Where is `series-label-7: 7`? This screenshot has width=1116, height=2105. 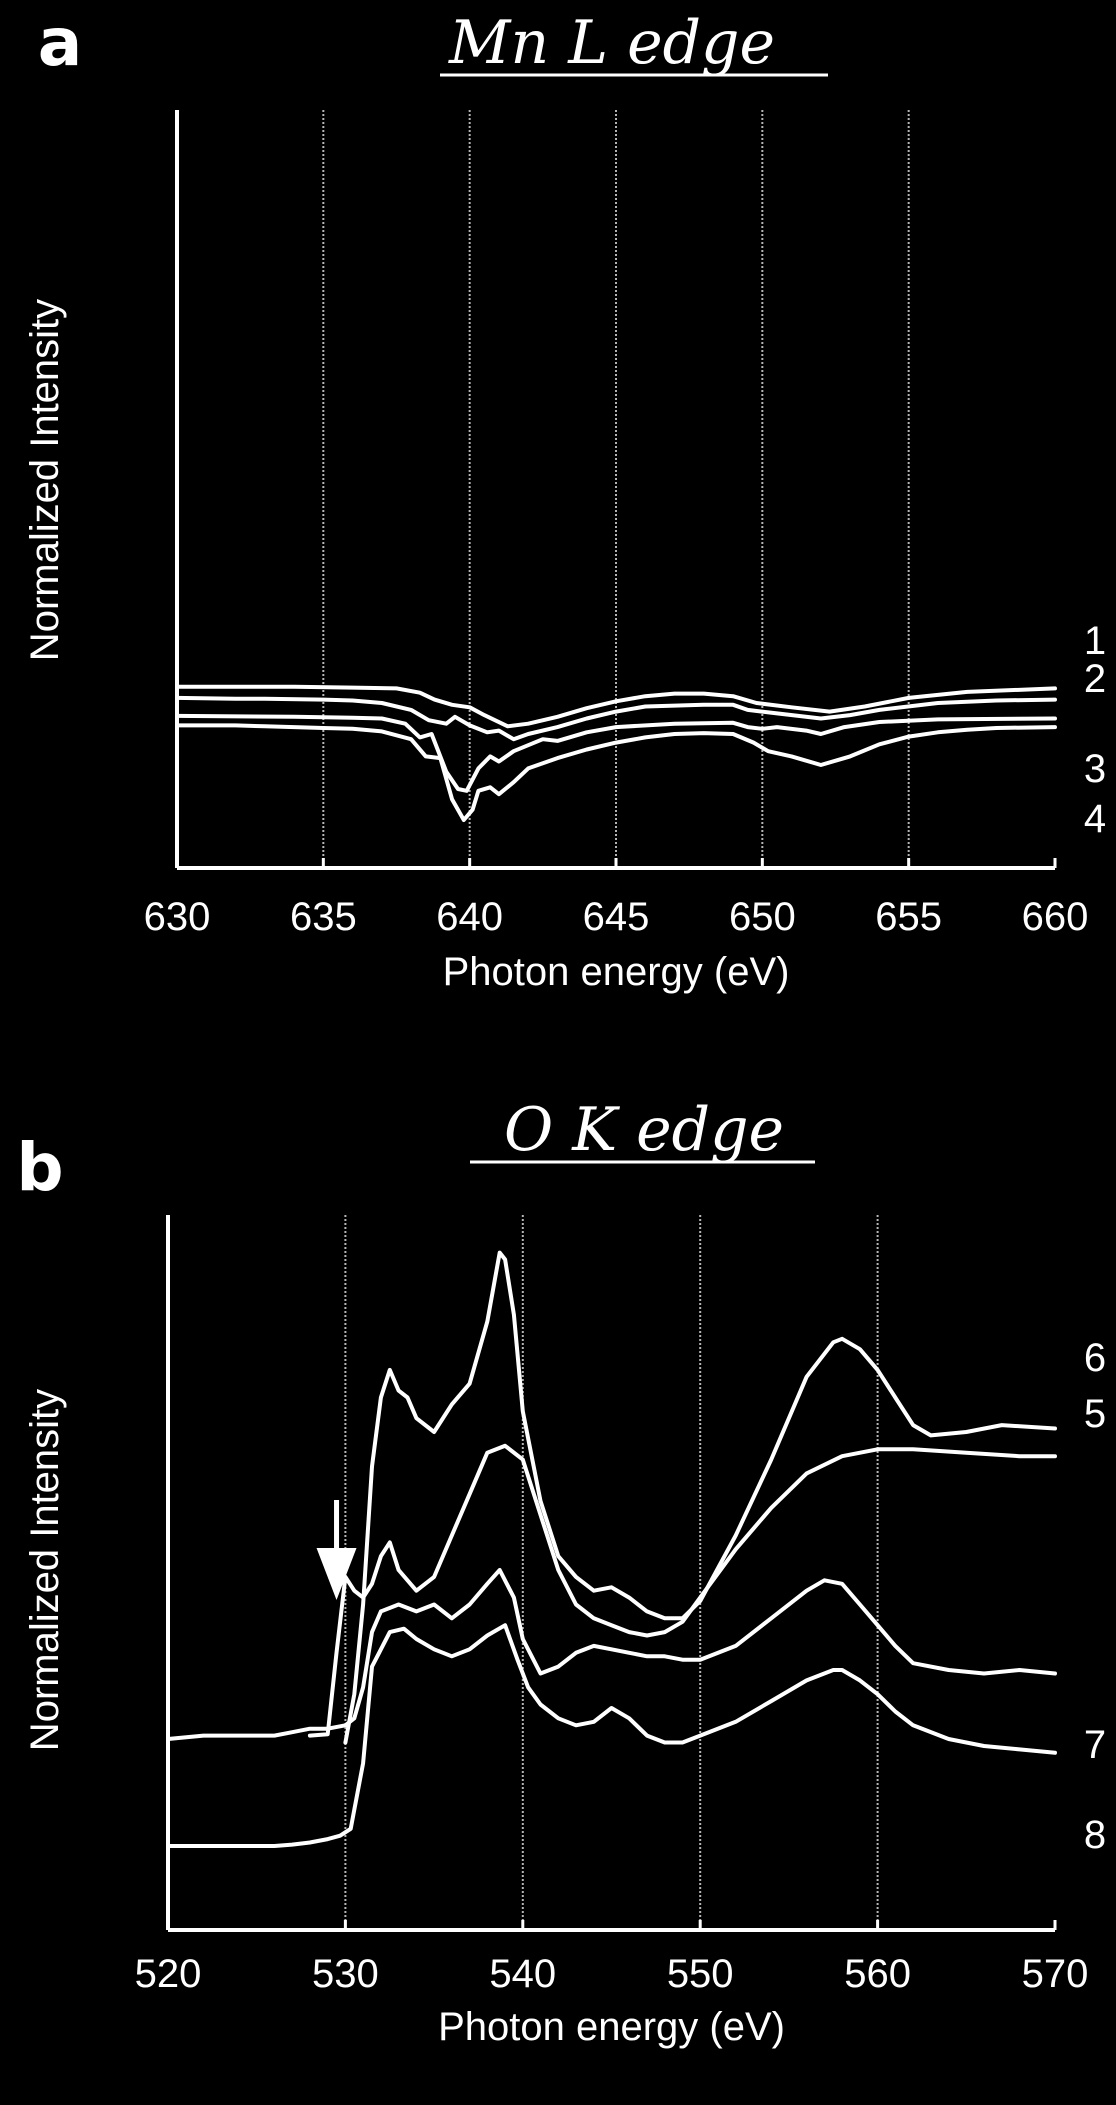
series-label-7: 7 is located at coordinates (1095, 1745).